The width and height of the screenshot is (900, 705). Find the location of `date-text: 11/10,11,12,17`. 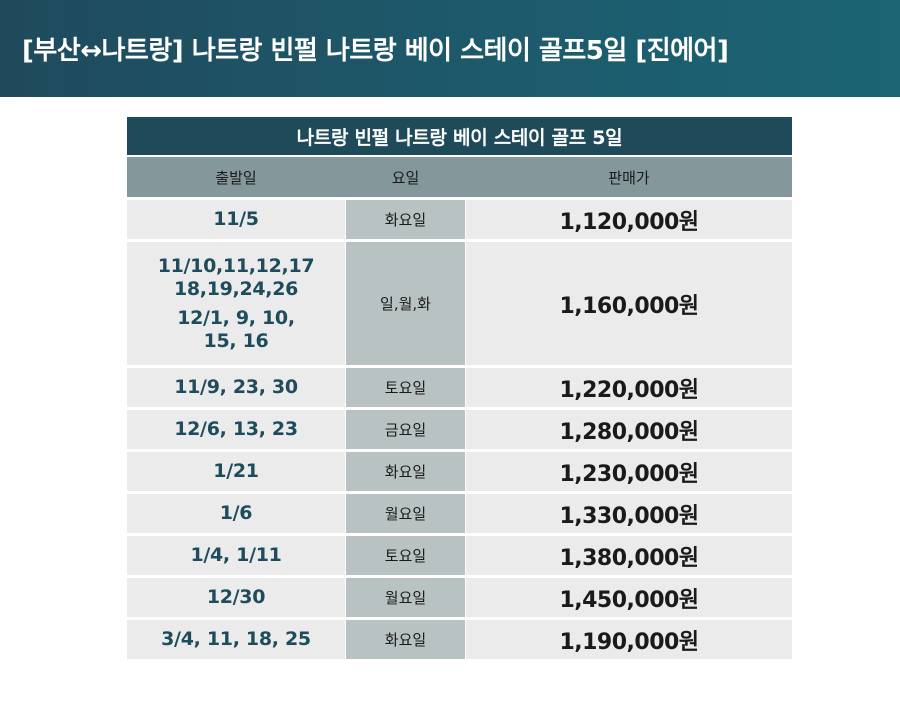

date-text: 11/10,11,12,17 is located at coordinates (236, 265).